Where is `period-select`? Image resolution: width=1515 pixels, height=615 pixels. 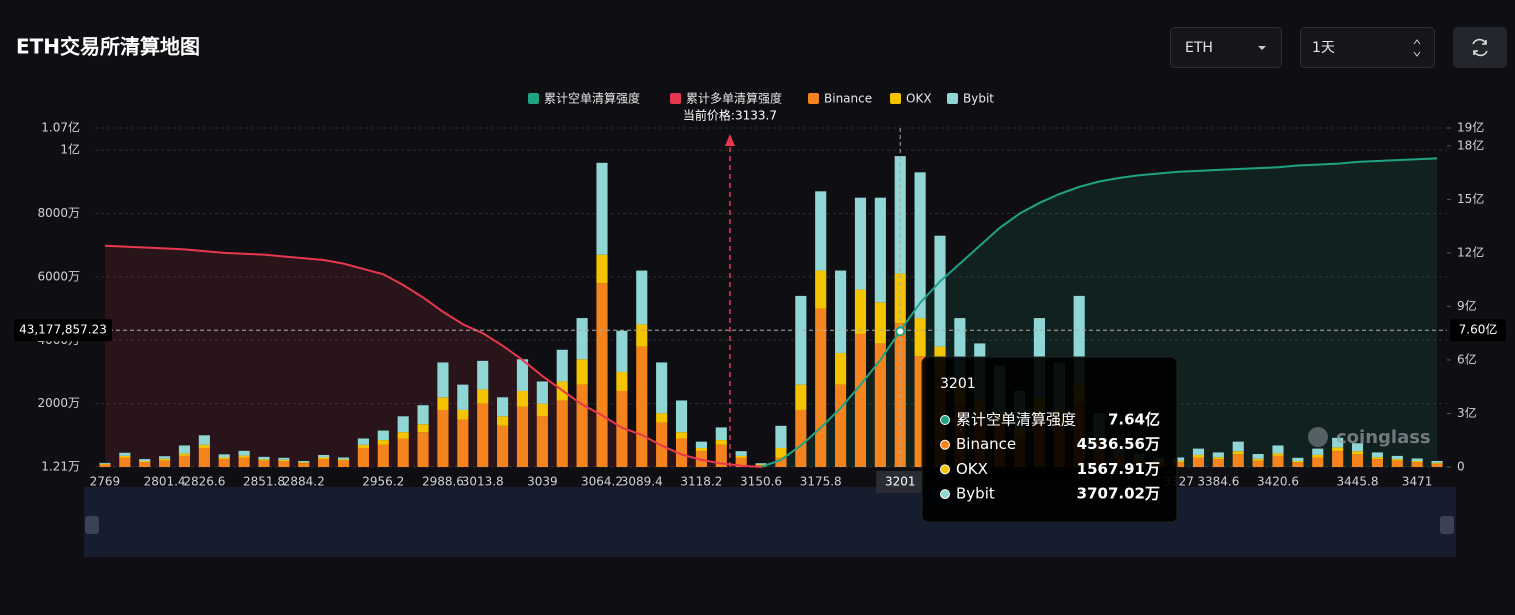
period-select is located at coordinates (1367, 47).